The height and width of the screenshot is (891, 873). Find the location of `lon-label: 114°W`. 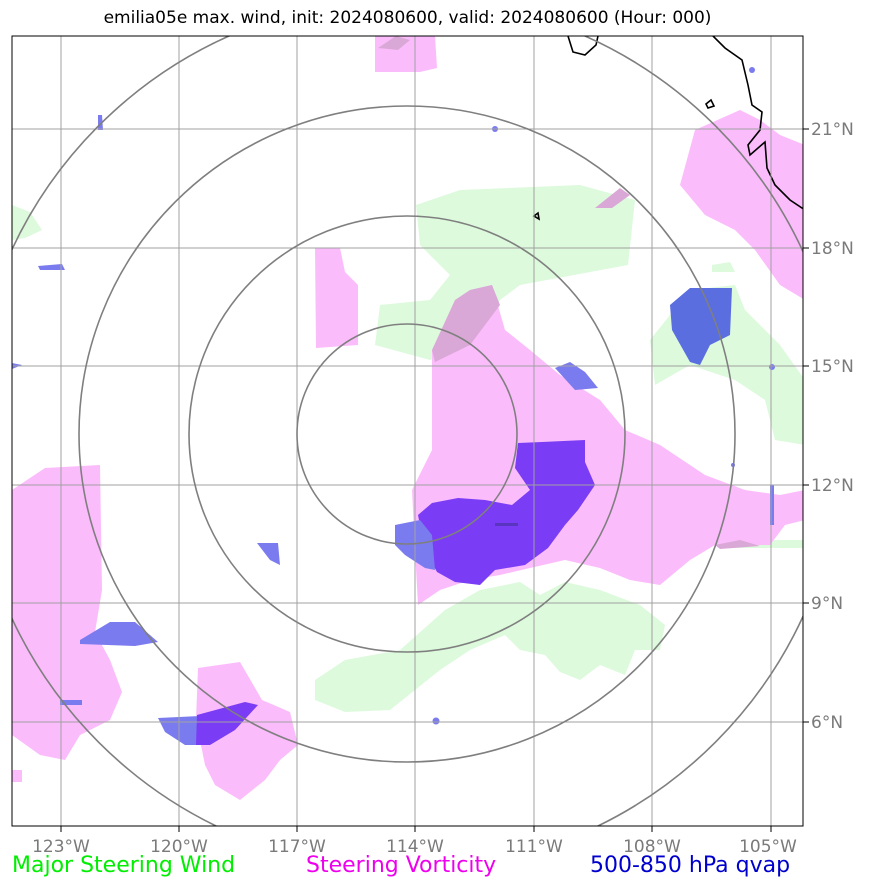

lon-label: 114°W is located at coordinates (415, 847).